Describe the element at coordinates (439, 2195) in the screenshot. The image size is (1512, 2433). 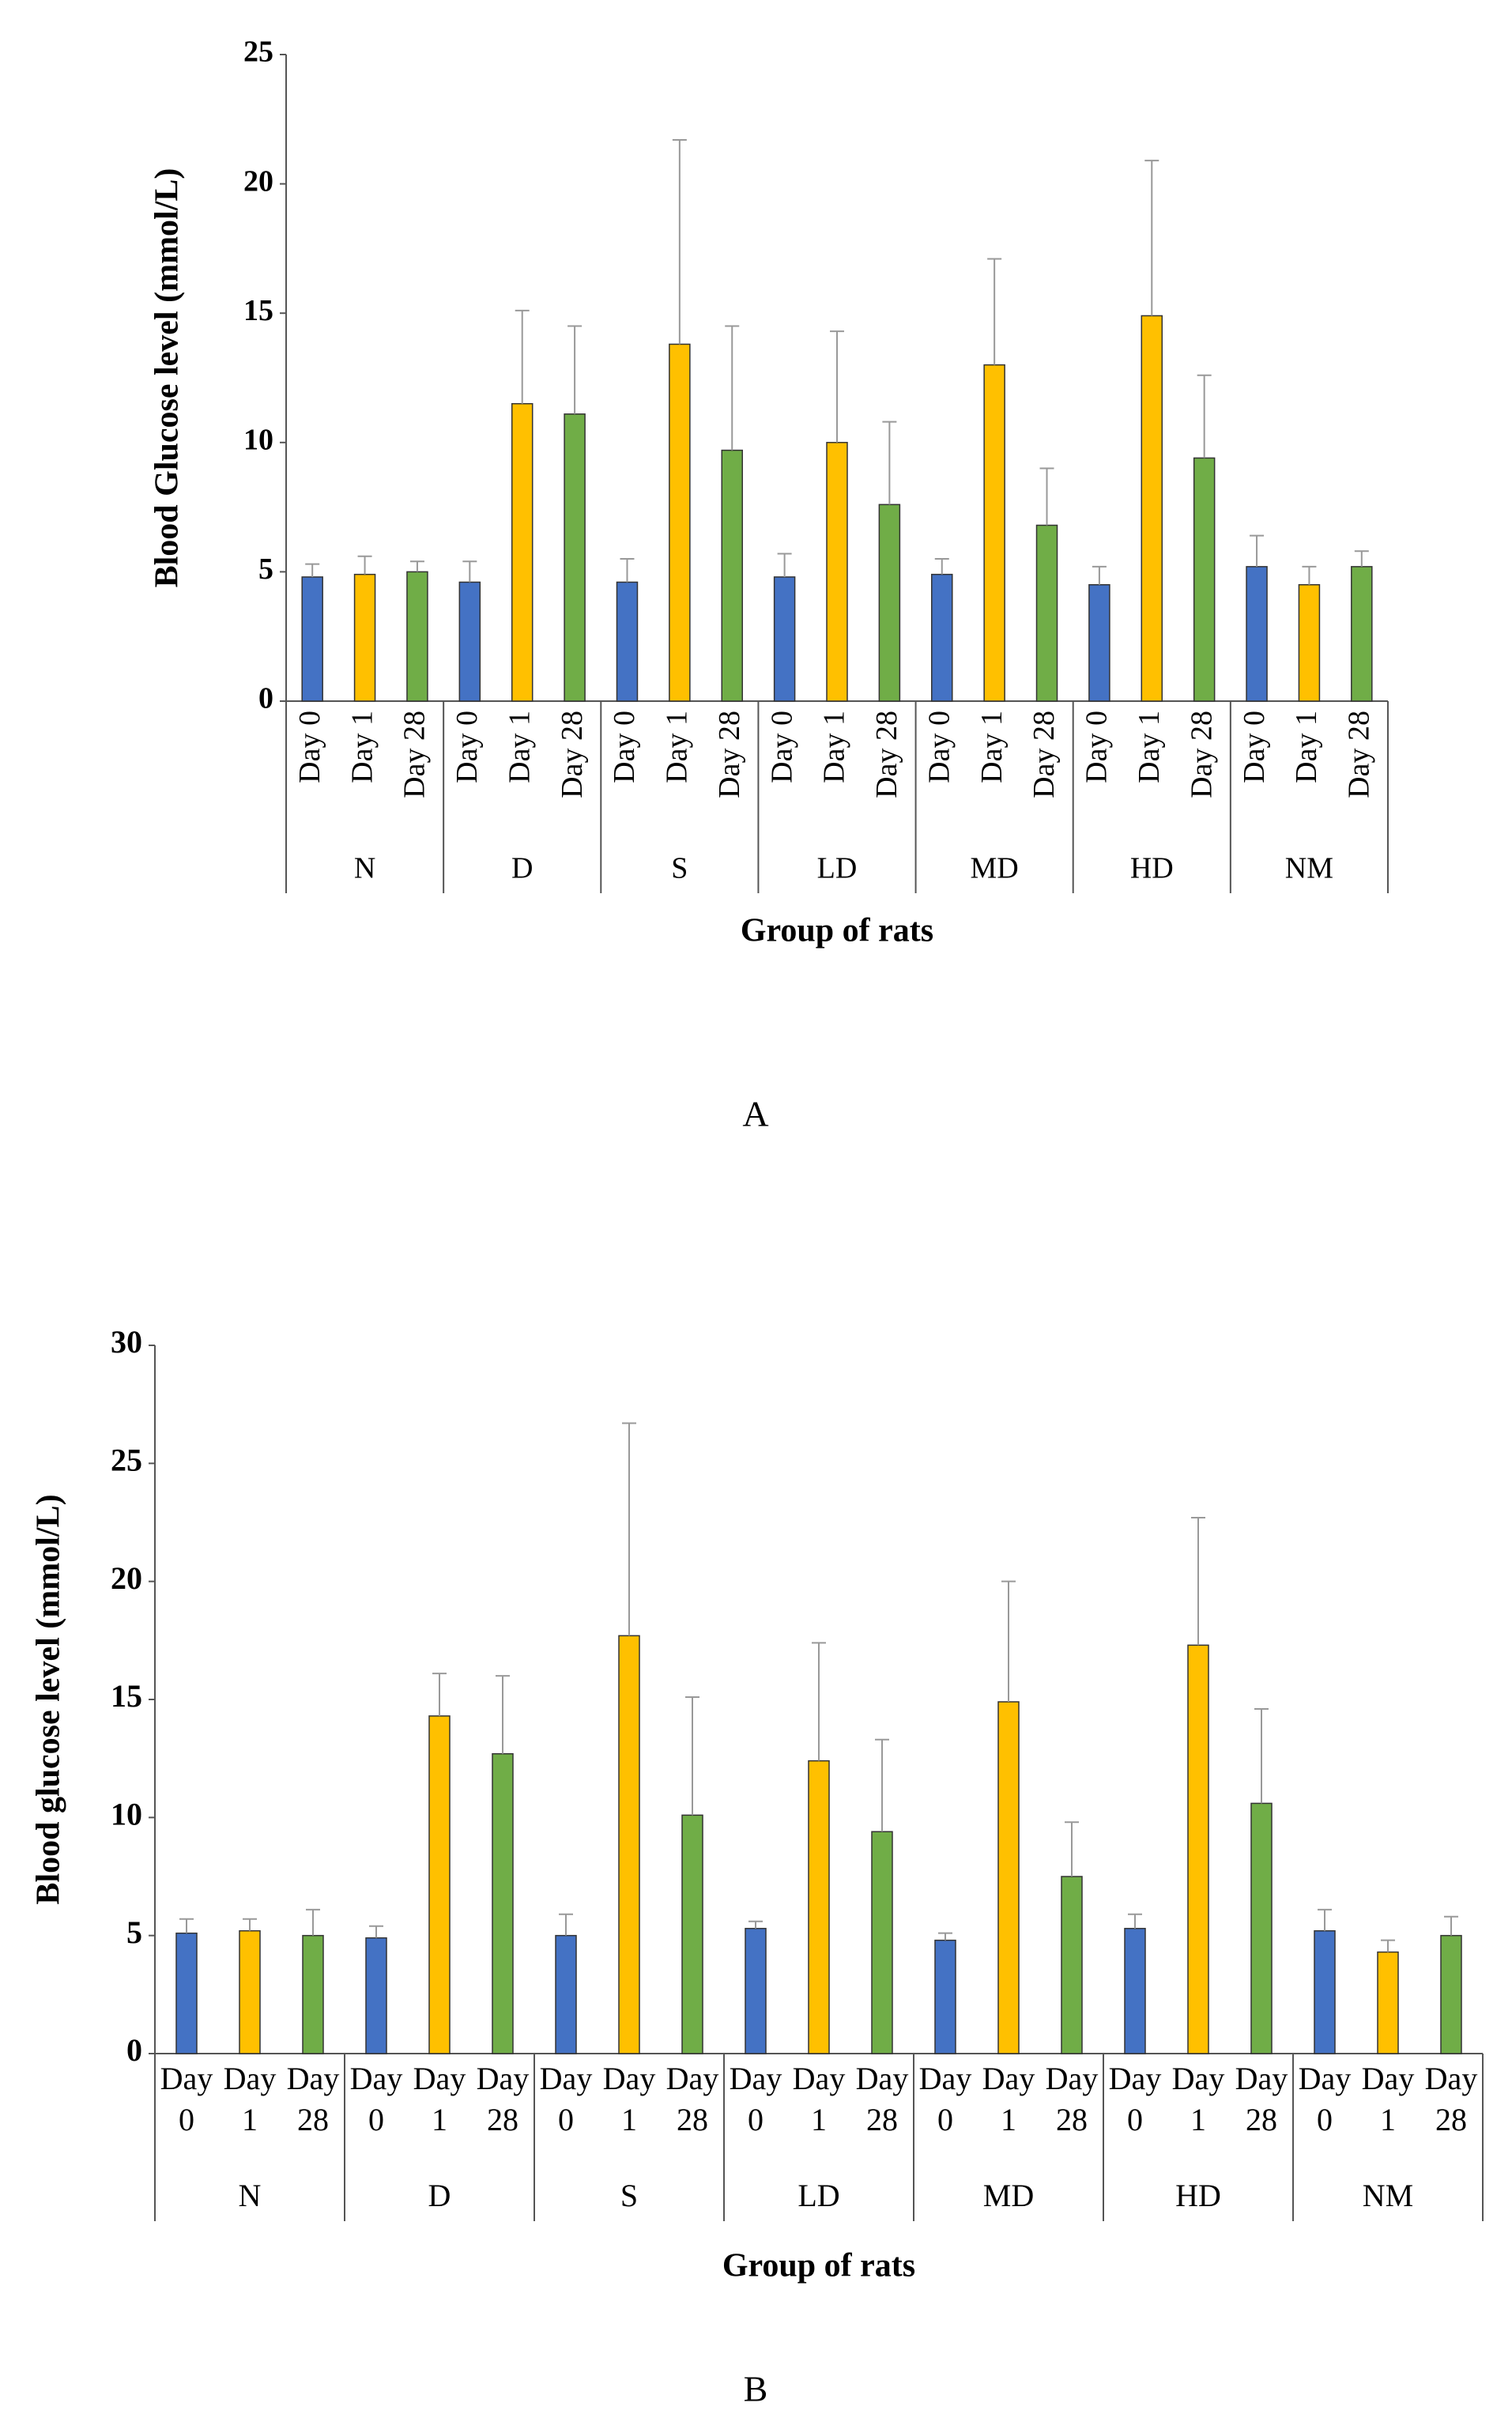
I see `group-label: D` at that location.